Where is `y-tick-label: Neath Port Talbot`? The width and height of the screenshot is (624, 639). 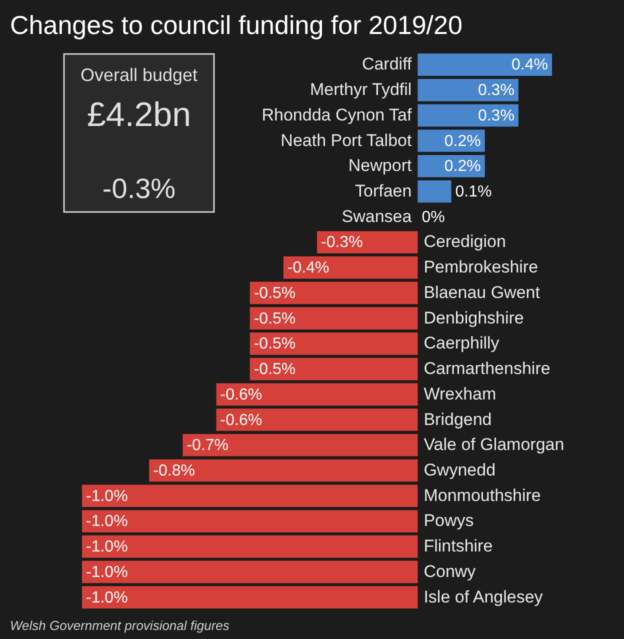 y-tick-label: Neath Port Talbot is located at coordinates (346, 140).